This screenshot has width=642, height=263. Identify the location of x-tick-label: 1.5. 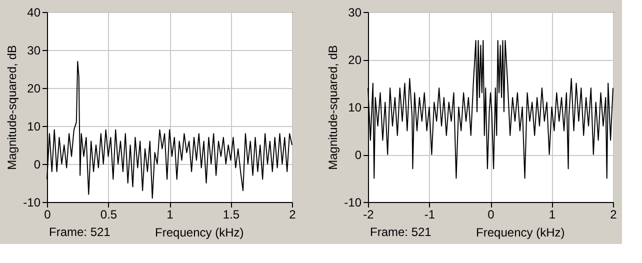
(231, 215).